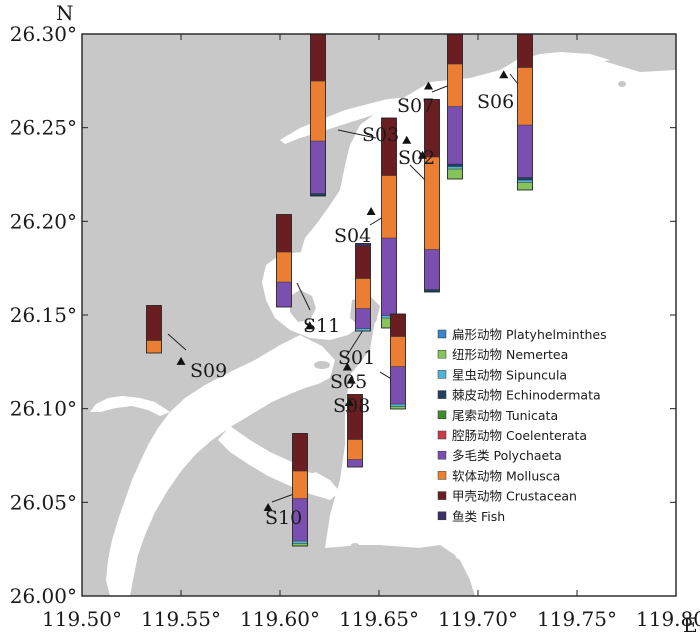 The image size is (700, 640). Describe the element at coordinates (407, 139) in the screenshot. I see `station-marker-s03` at that location.